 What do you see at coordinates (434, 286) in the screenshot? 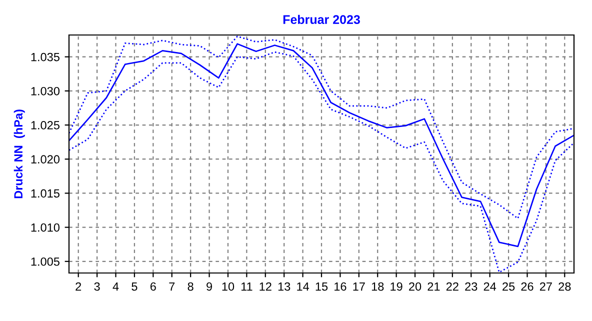
I see `x-tick-label: 21` at bounding box center [434, 286].